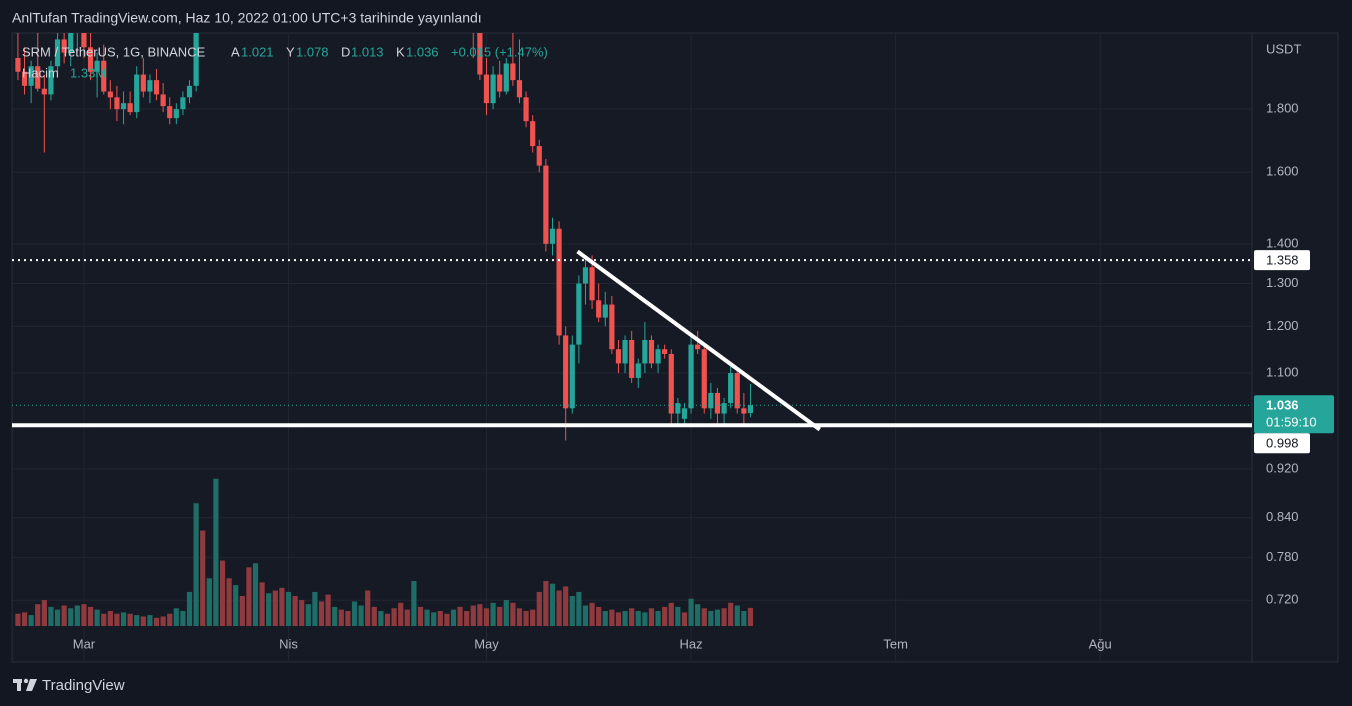 The height and width of the screenshot is (706, 1352). What do you see at coordinates (1282, 467) in the screenshot?
I see `y-tick-label: 0.920` at bounding box center [1282, 467].